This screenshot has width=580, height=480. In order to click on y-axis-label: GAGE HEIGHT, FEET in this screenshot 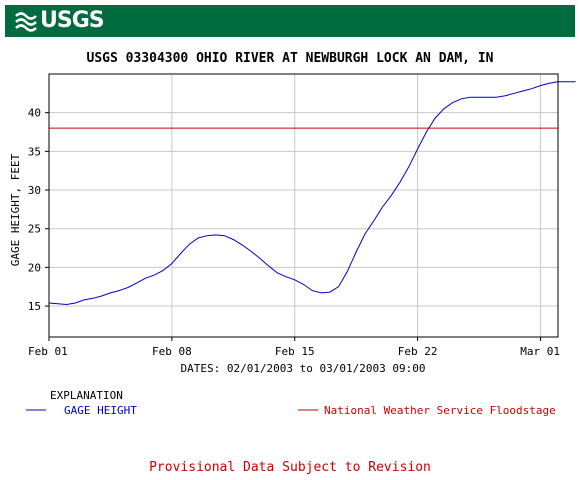, I will do `click(15, 209)`.